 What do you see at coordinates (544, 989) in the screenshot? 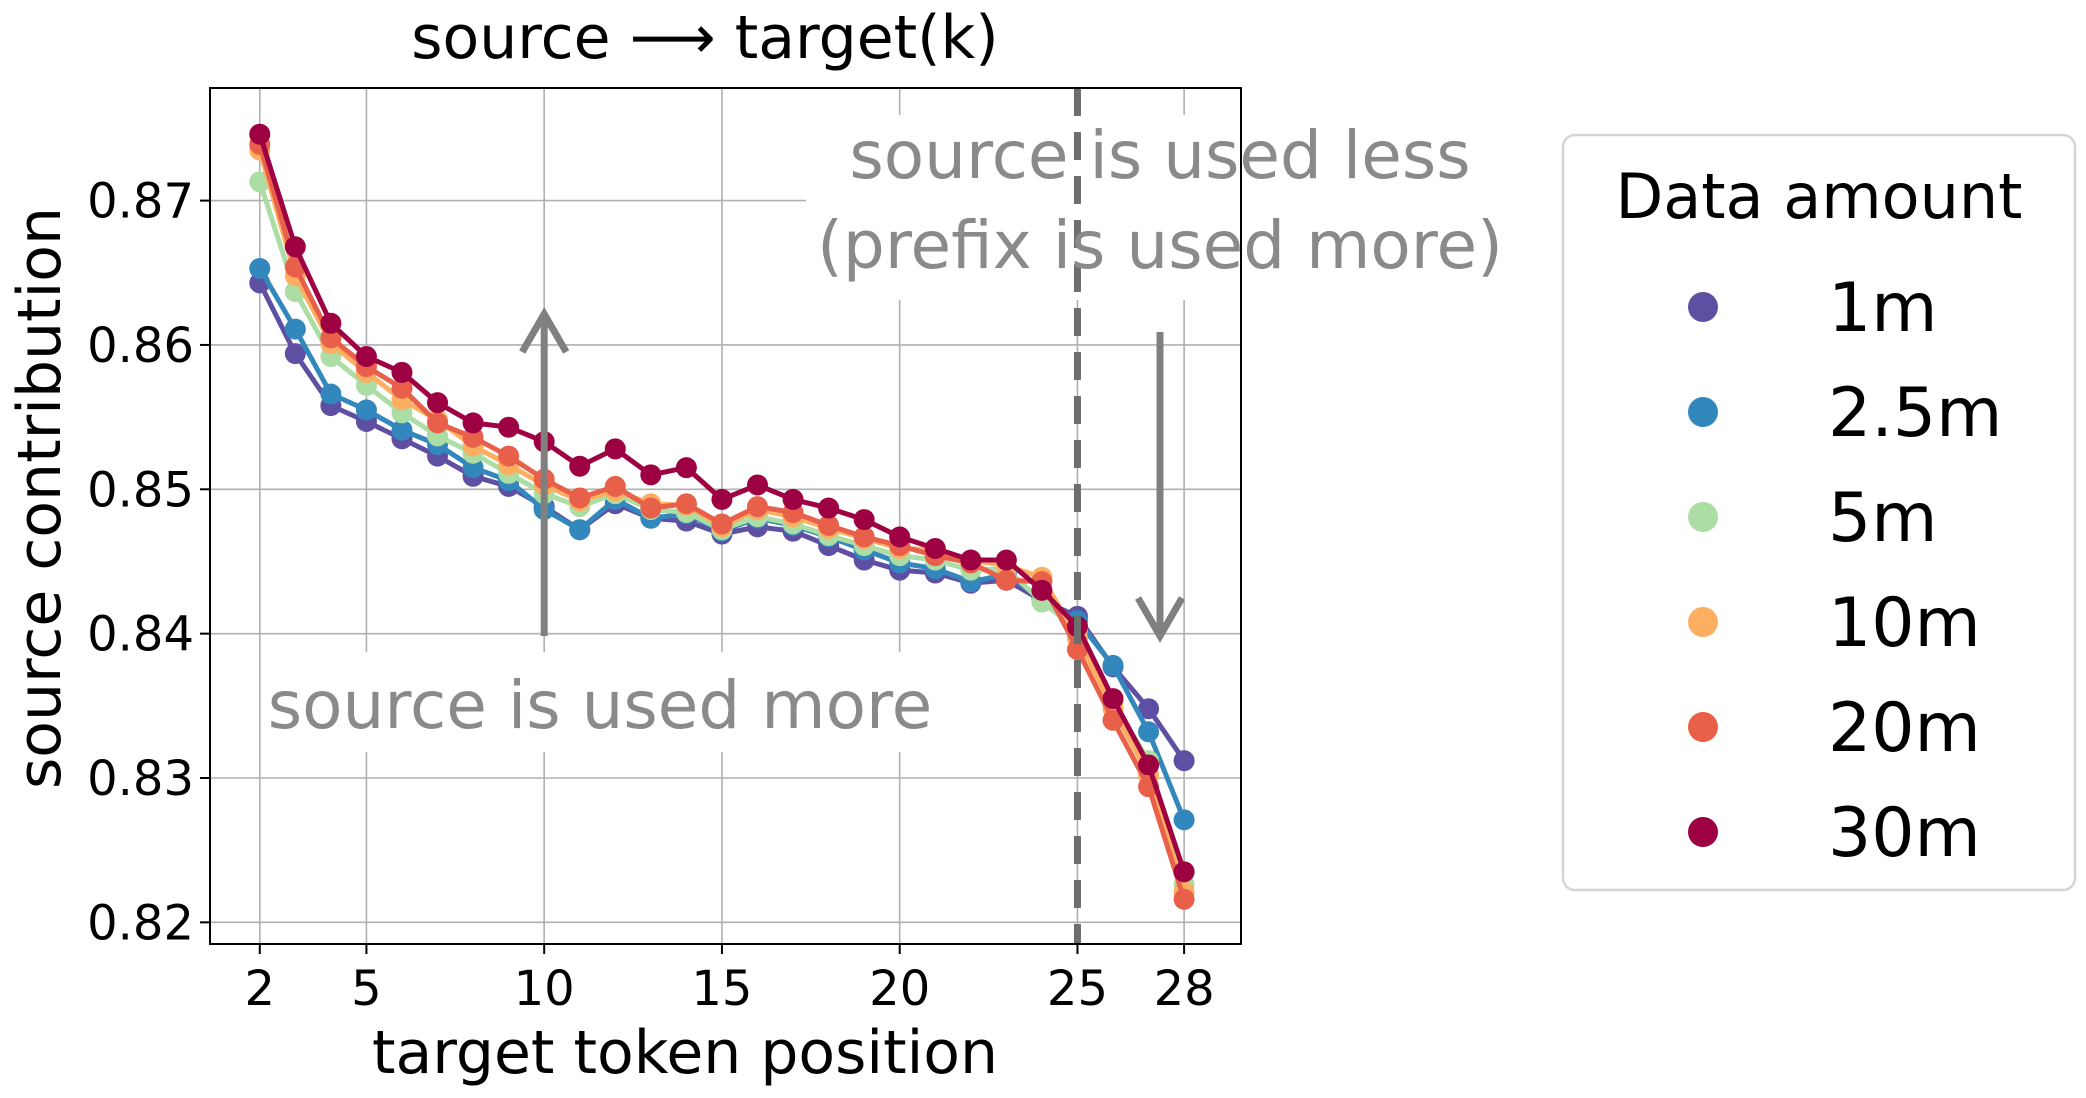
I see `x-tick-label: 10` at bounding box center [544, 989].